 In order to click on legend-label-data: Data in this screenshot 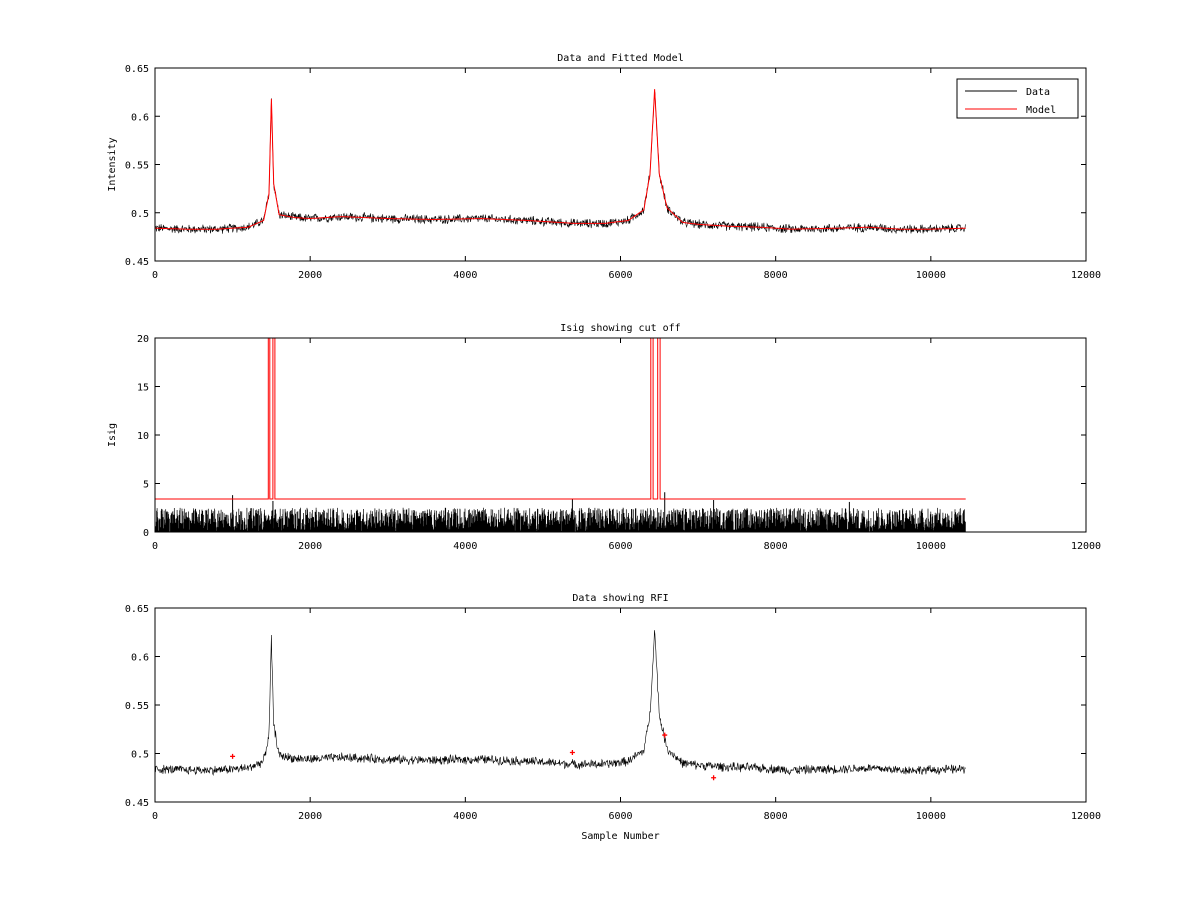, I will do `click(1038, 92)`.